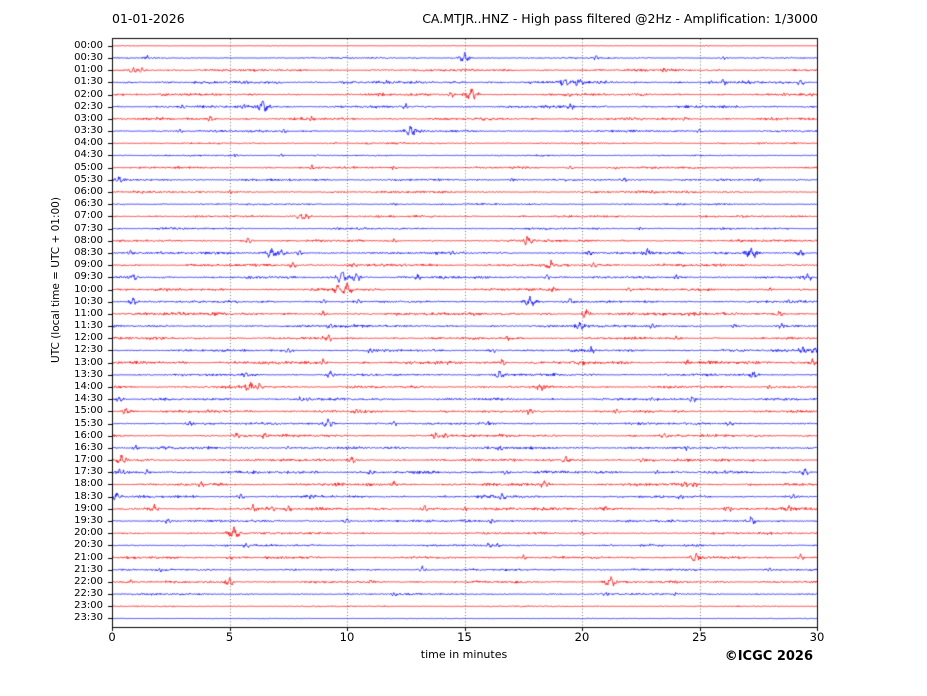  I want to click on x-tick-label: 25, so click(699, 637).